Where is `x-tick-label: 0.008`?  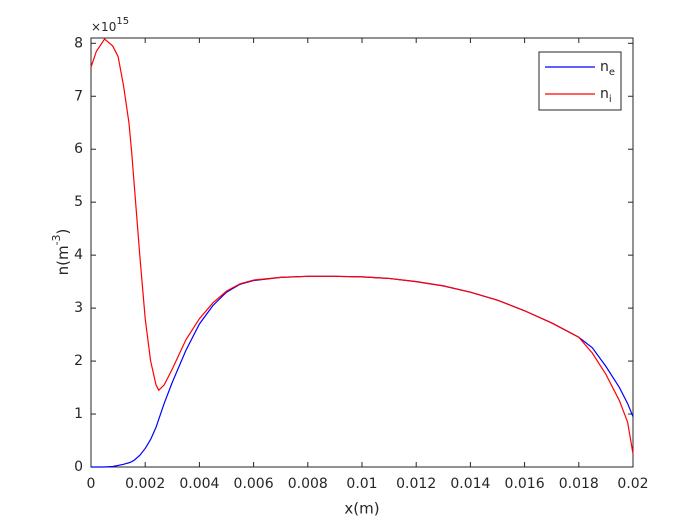 x-tick-label: 0.008 is located at coordinates (308, 484).